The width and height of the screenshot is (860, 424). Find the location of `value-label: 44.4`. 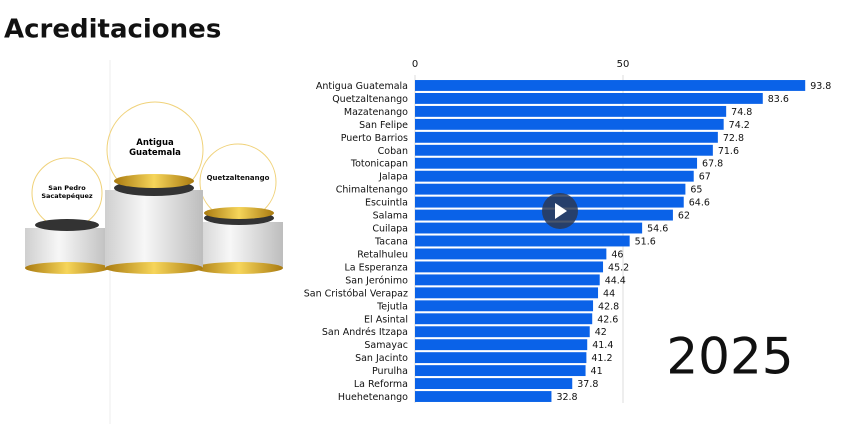

value-label: 44.4 is located at coordinates (615, 280).